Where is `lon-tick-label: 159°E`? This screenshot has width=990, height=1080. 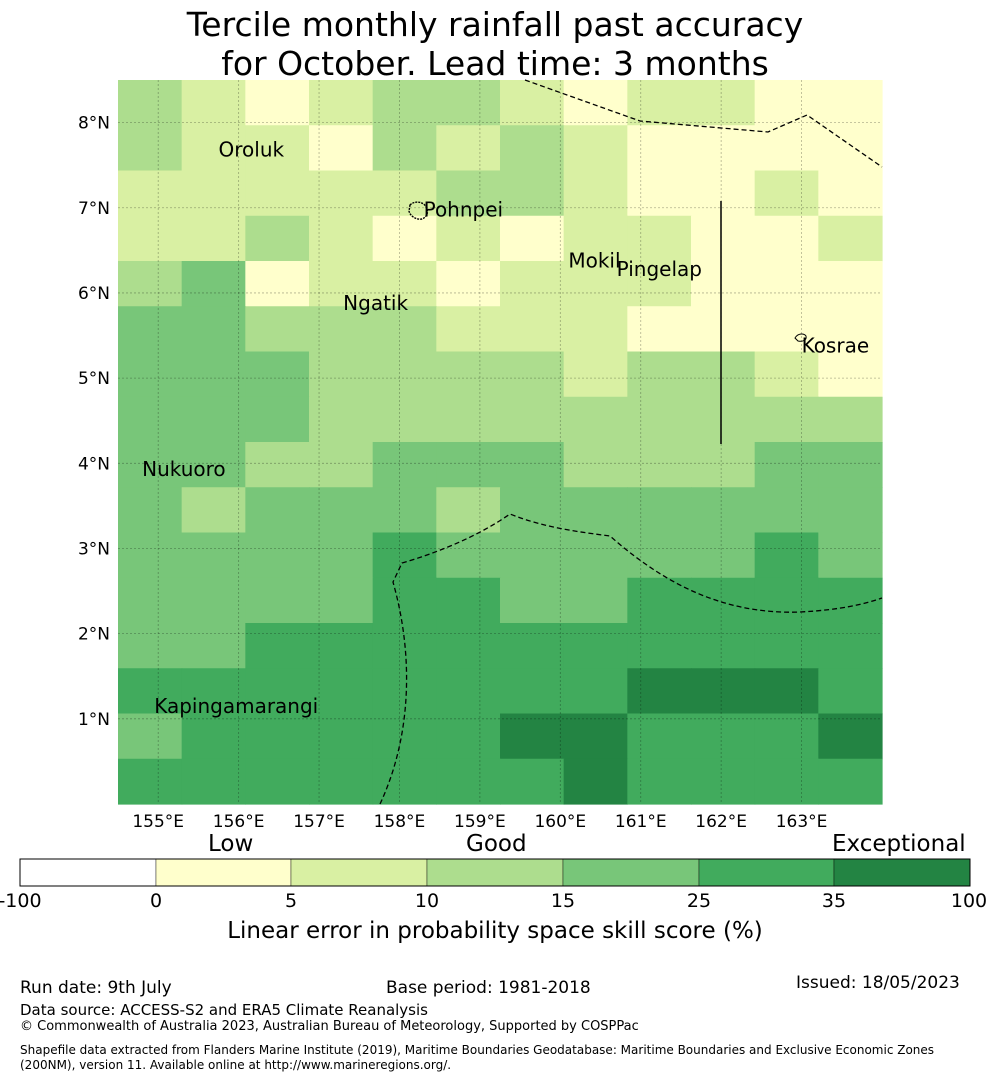 lon-tick-label: 159°E is located at coordinates (480, 822).